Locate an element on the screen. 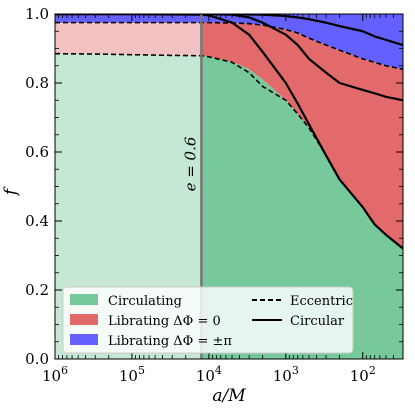 The height and width of the screenshot is (417, 415). x-tick-label: 10³ is located at coordinates (286, 374).